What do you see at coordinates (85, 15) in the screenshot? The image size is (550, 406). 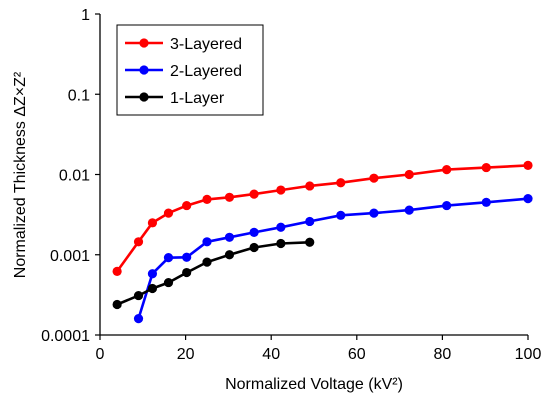 I see `y-tick-label: 1` at bounding box center [85, 15].